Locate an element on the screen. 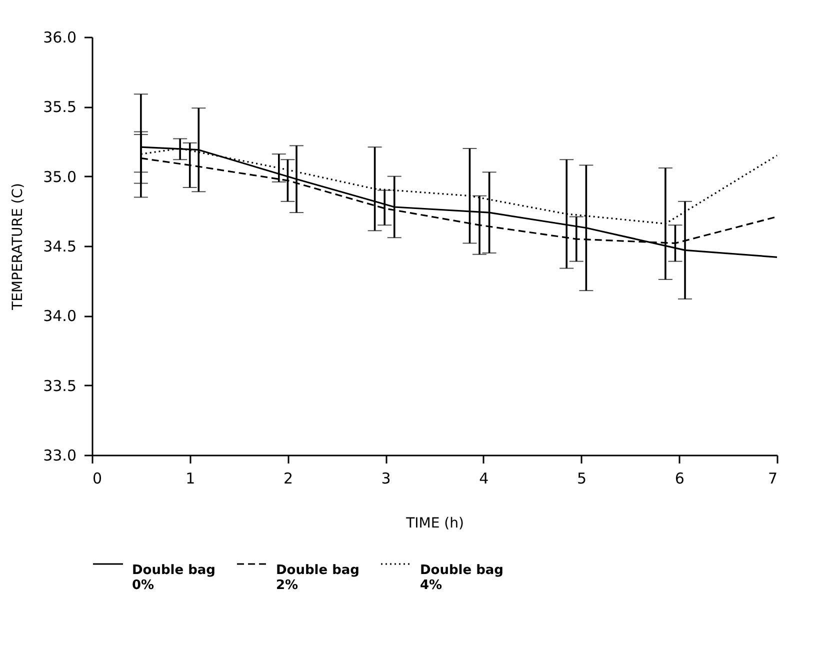  x-tick-label: 0 is located at coordinates (97, 479).